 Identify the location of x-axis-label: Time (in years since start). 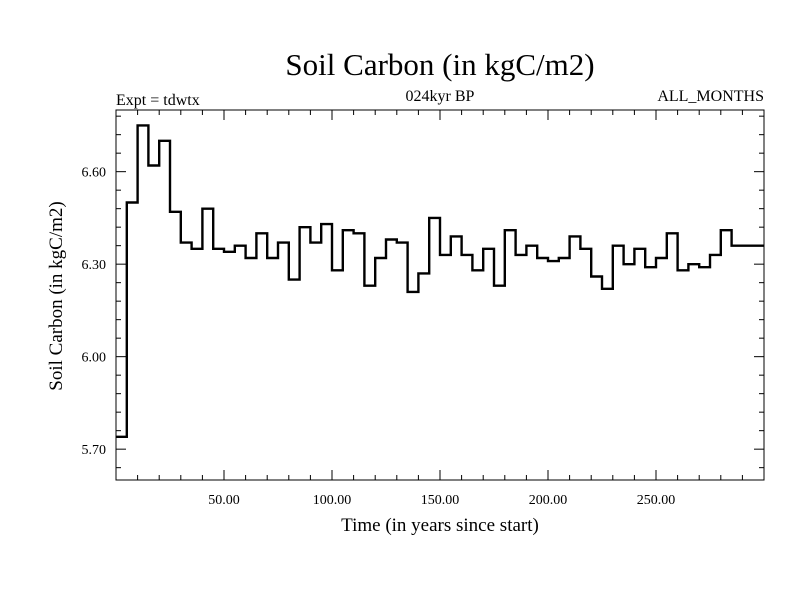
(440, 525).